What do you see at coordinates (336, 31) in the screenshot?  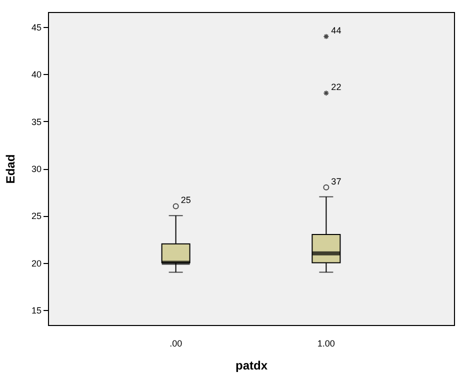 I see `annotation: 44` at bounding box center [336, 31].